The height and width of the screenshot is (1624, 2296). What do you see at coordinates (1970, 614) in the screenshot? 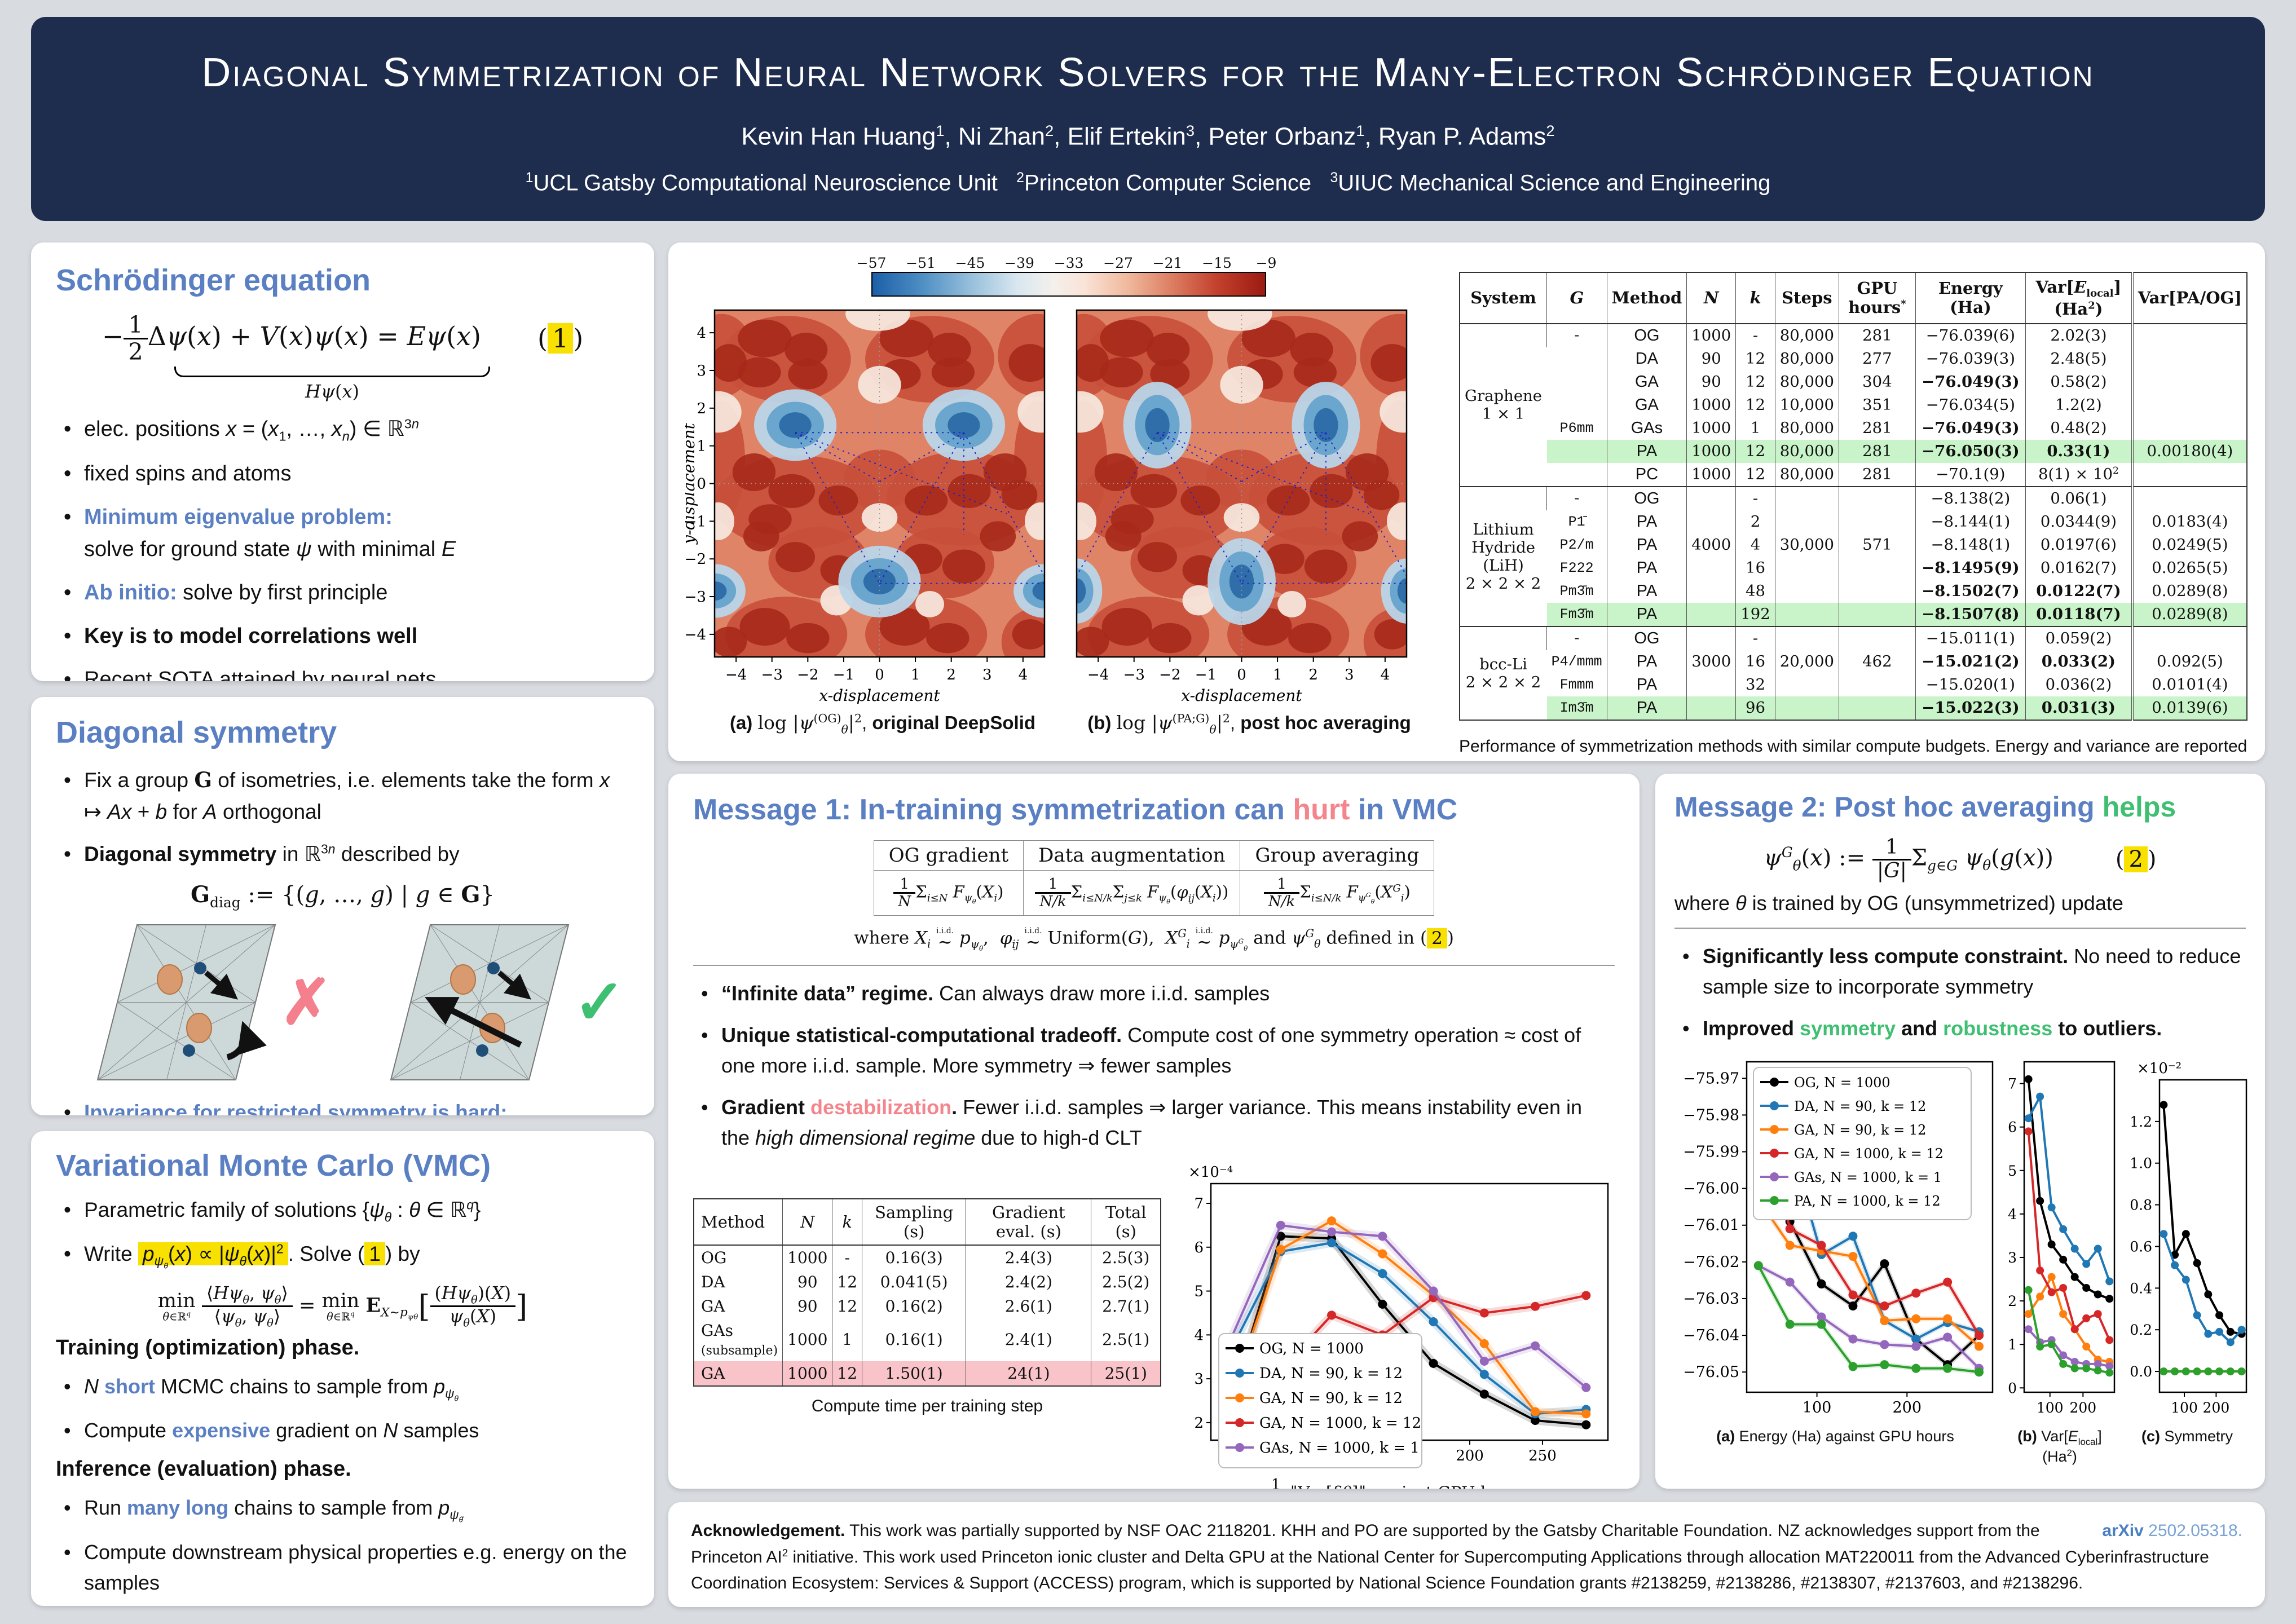
I see `table-cell: −8.1507(8)` at bounding box center [1970, 614].